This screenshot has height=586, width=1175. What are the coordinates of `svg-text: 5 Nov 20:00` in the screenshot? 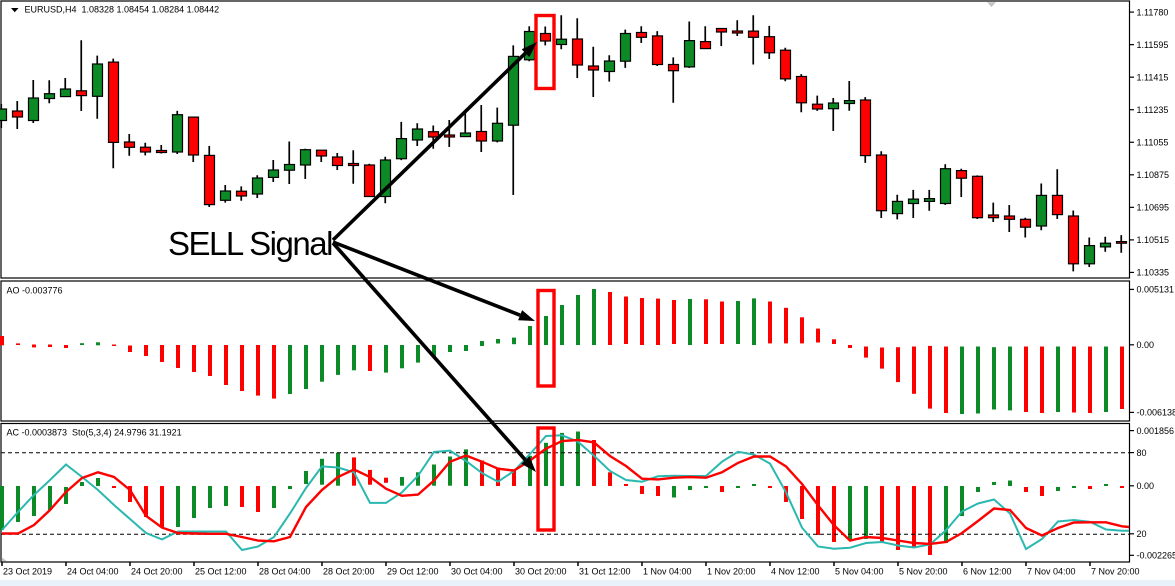 It's located at (923, 572).